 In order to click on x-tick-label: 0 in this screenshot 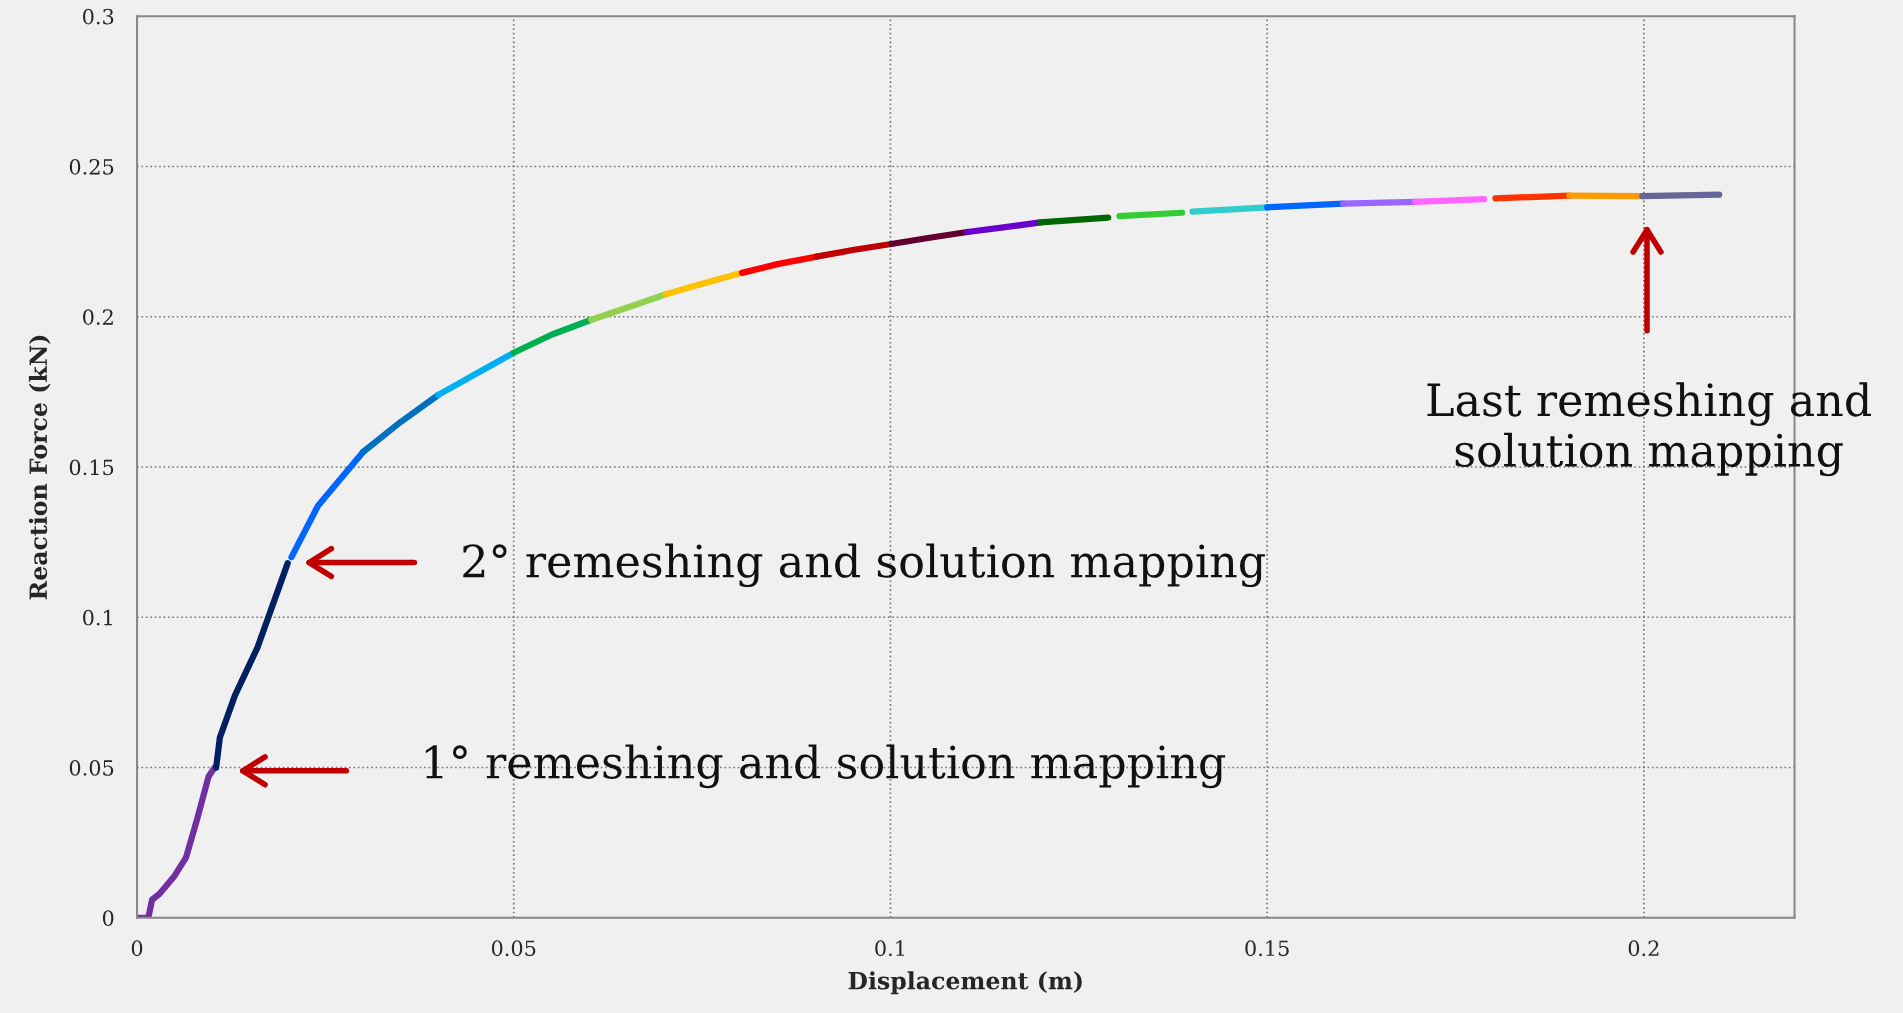, I will do `click(137, 948)`.